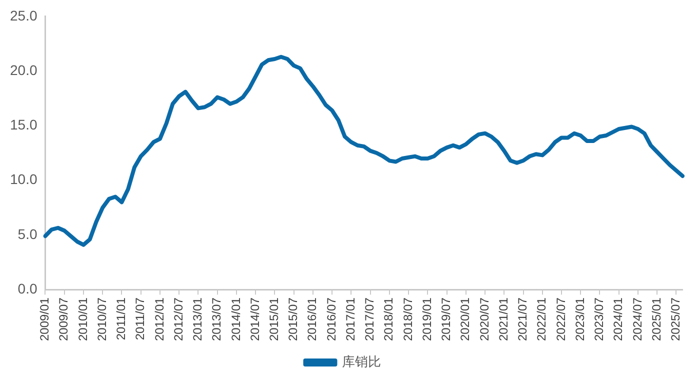 The width and height of the screenshot is (700, 383). What do you see at coordinates (83, 319) in the screenshot?
I see `x-tick-label: 2010/01` at bounding box center [83, 319].